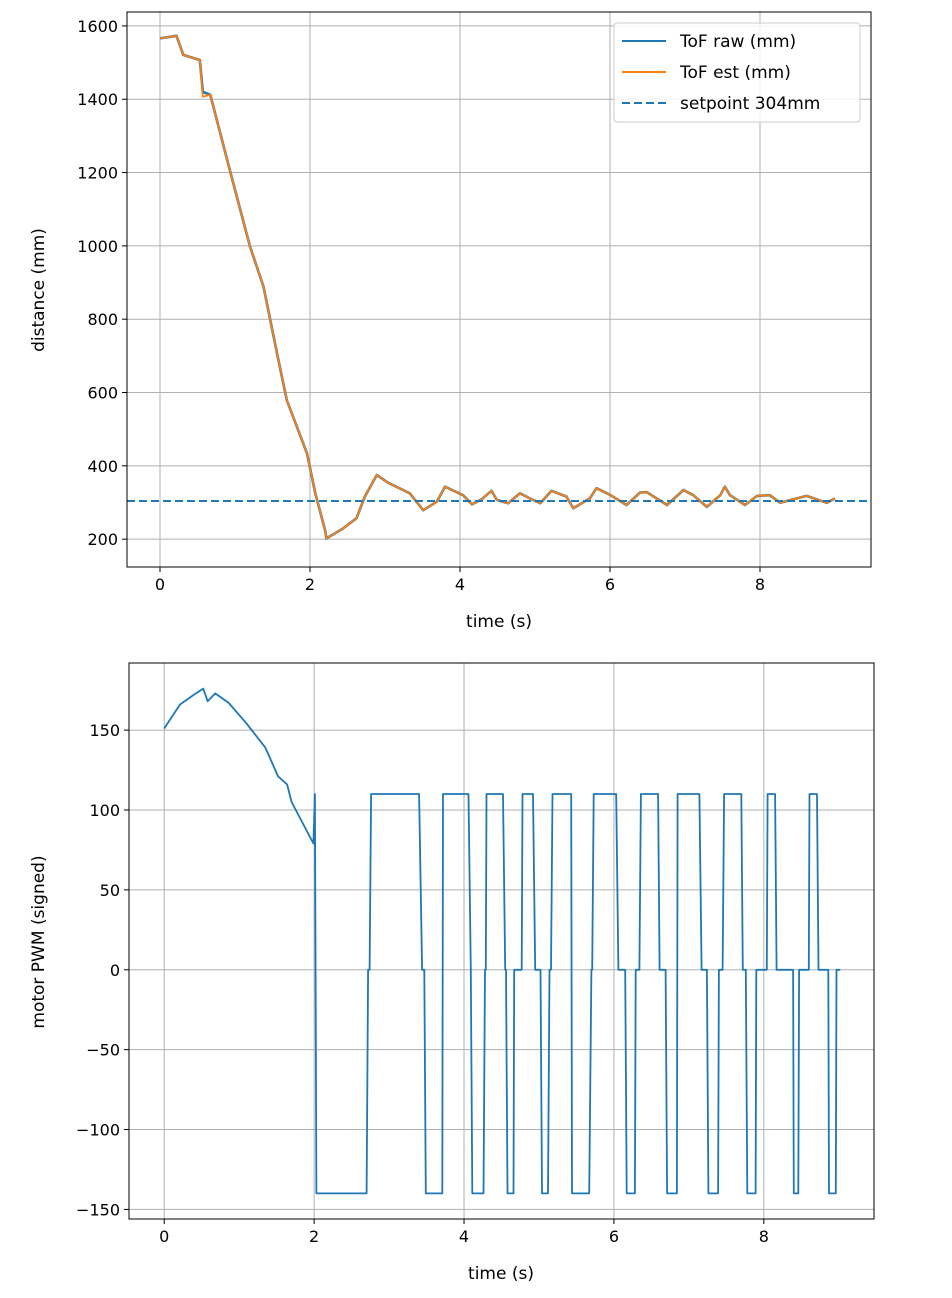 Image resolution: width=952 pixels, height=1298 pixels. I want to click on y-axis-label: motor PWM (signed), so click(39, 941).